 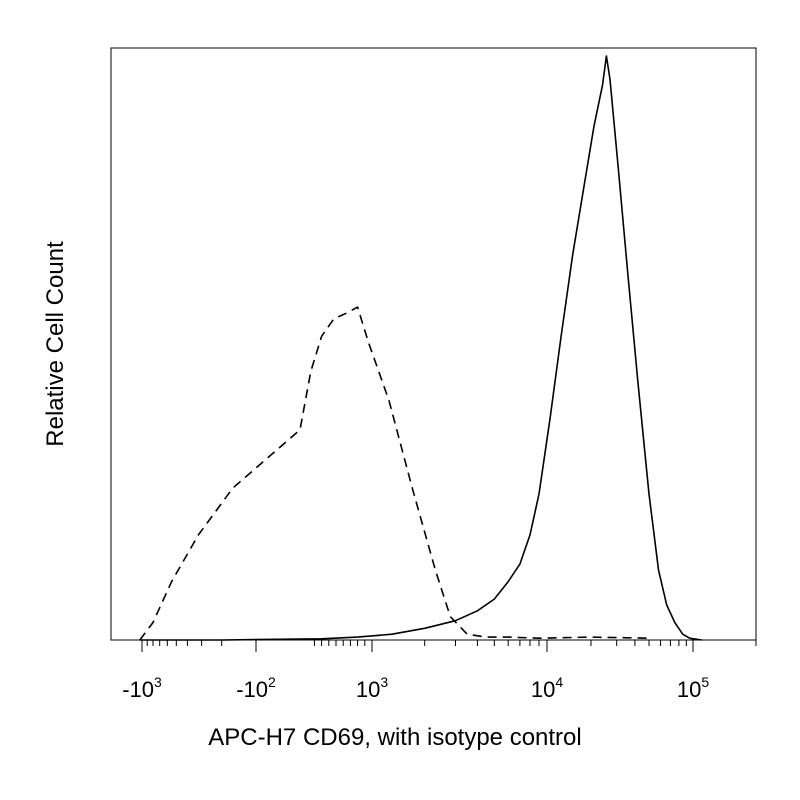 What do you see at coordinates (559, 682) in the screenshot?
I see `x-tick-label-exponent: 4` at bounding box center [559, 682].